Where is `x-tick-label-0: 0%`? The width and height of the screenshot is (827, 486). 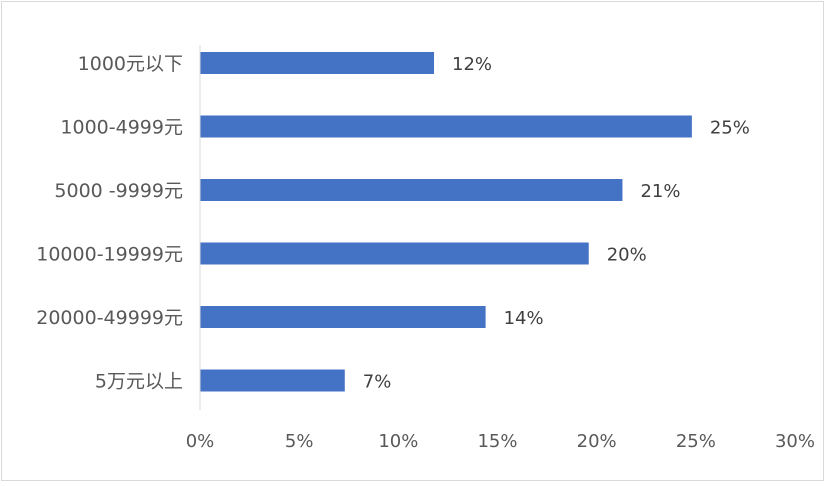
x-tick-label-0: 0% is located at coordinates (200, 441).